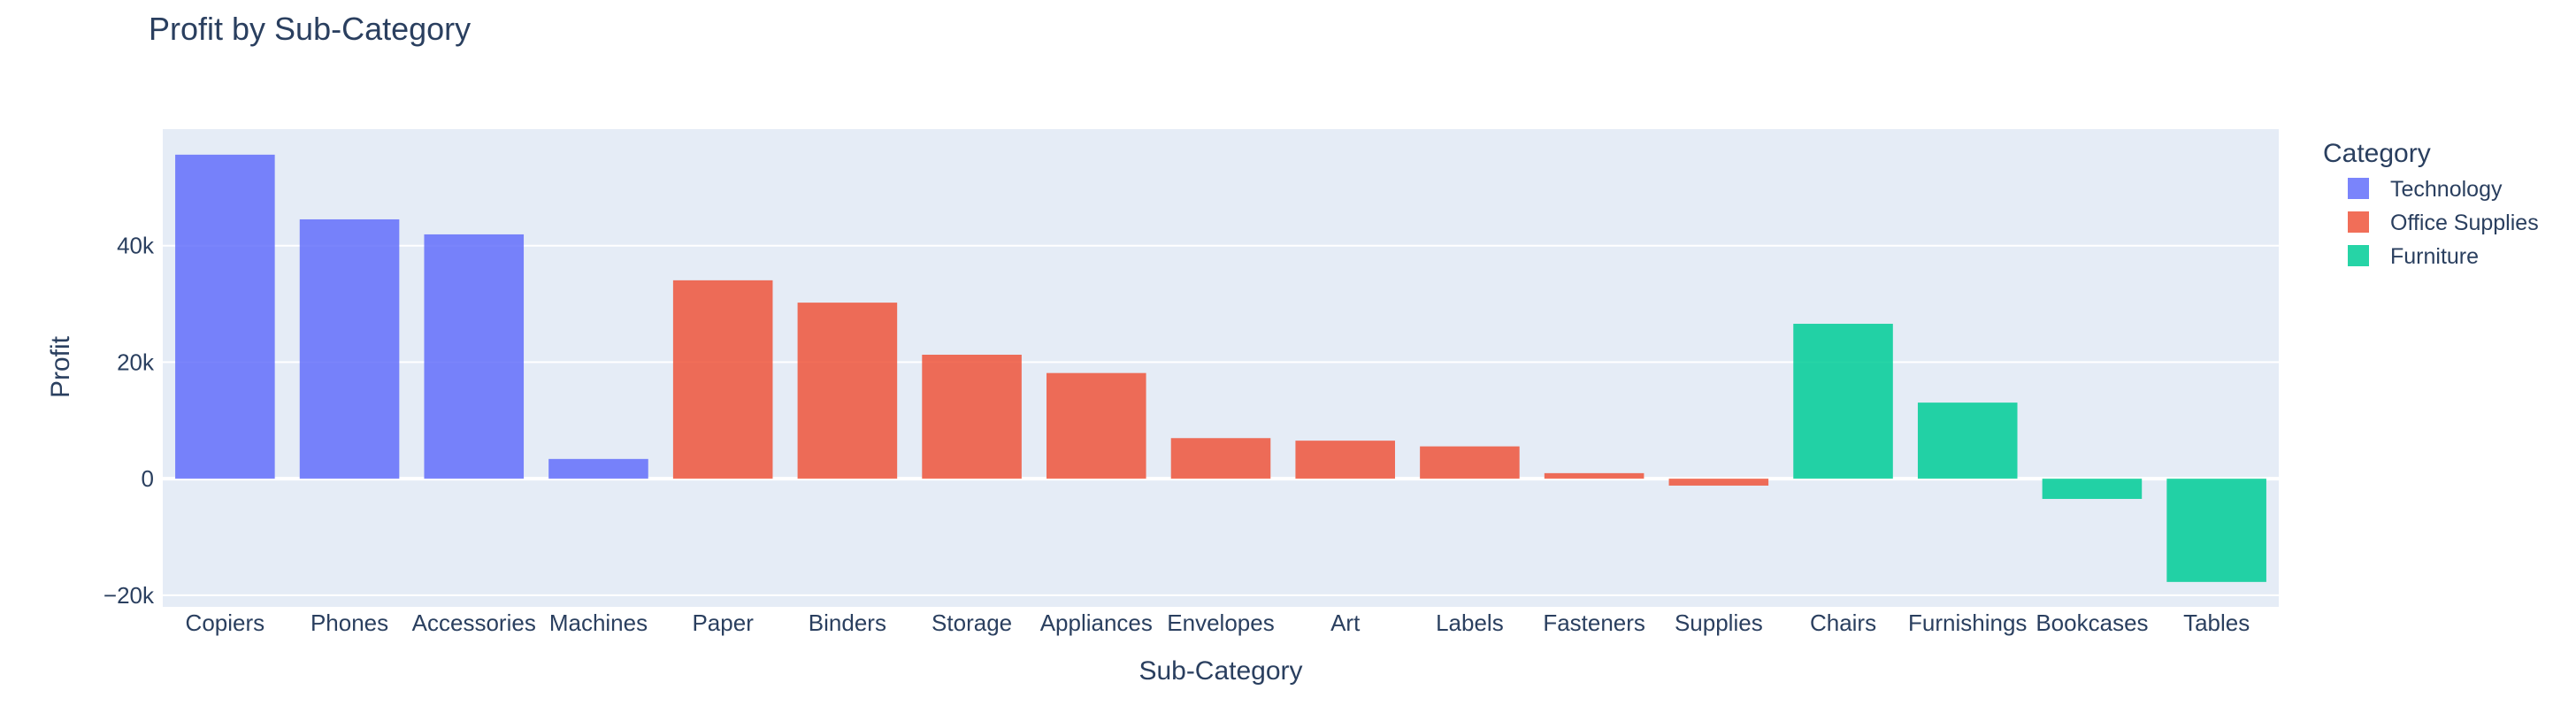 Image resolution: width=2576 pixels, height=713 pixels. What do you see at coordinates (225, 316) in the screenshot?
I see `bar-copiers` at bounding box center [225, 316].